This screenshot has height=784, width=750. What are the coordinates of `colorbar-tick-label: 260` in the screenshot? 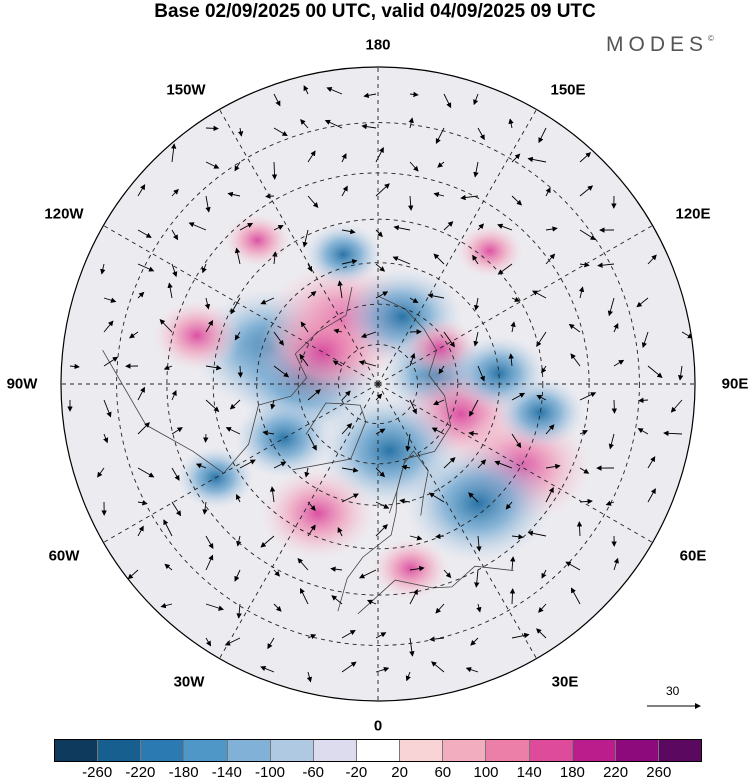 It's located at (658, 772).